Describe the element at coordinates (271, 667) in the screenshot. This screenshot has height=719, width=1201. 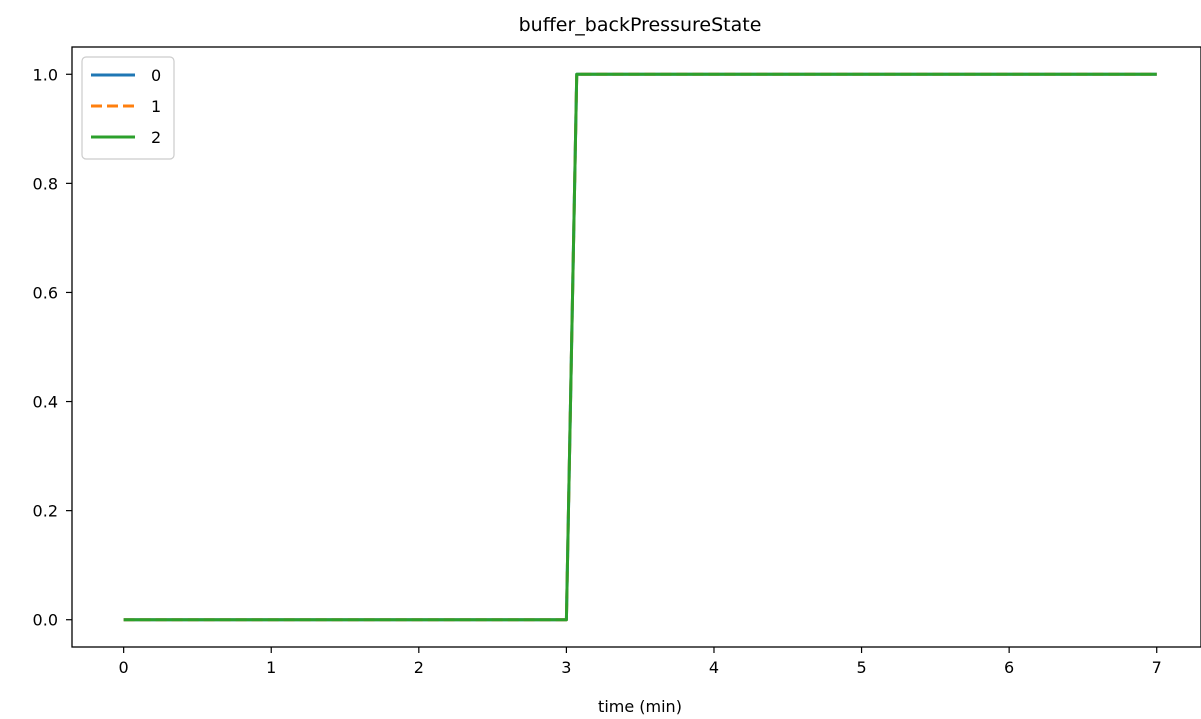
I see `x-tick-label: 1` at that location.